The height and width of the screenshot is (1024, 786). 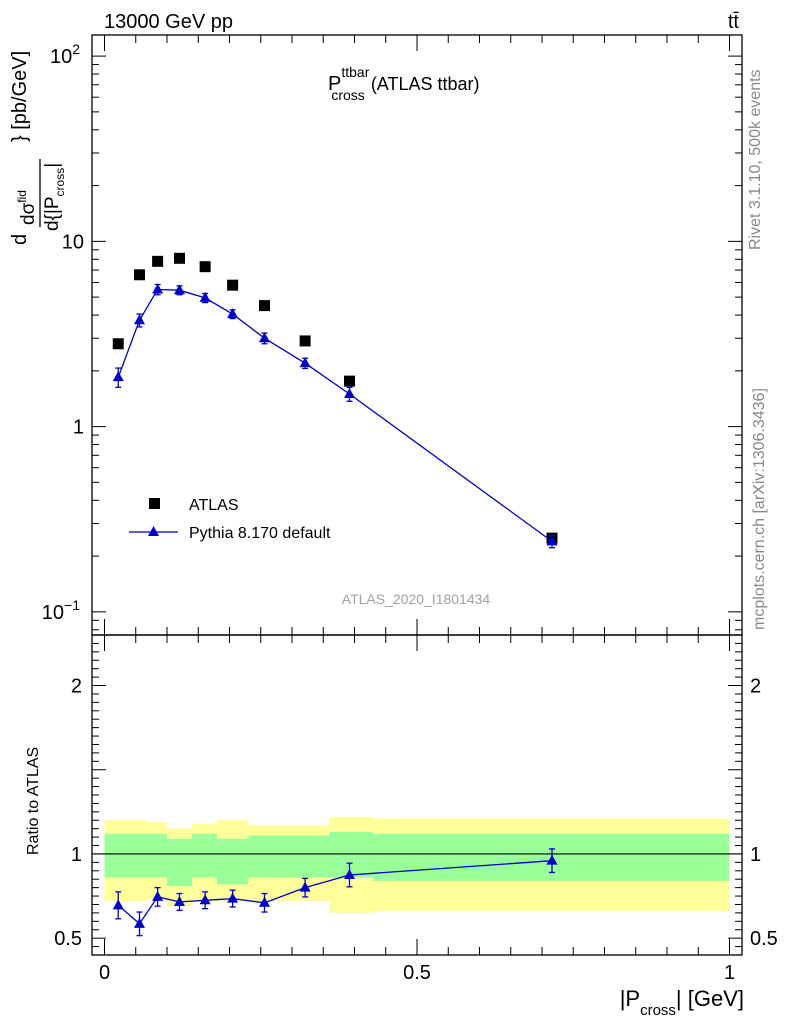 I want to click on x-axis-label: |Pcross| [GeV], so click(x=682, y=1002).